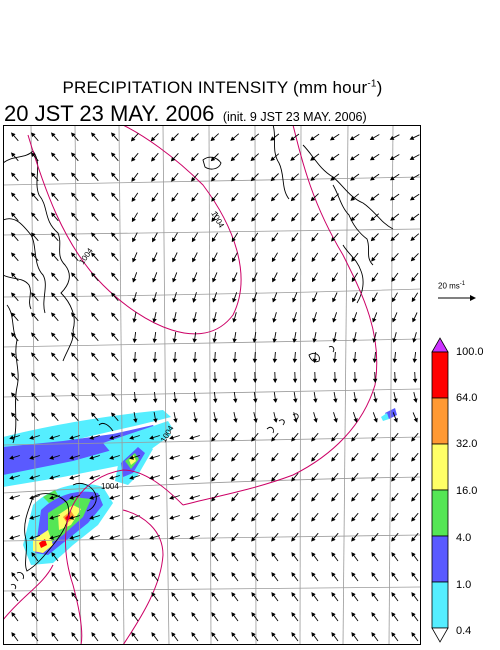 The height and width of the screenshot is (650, 500). I want to click on precip-area-light, so click(385, 417).